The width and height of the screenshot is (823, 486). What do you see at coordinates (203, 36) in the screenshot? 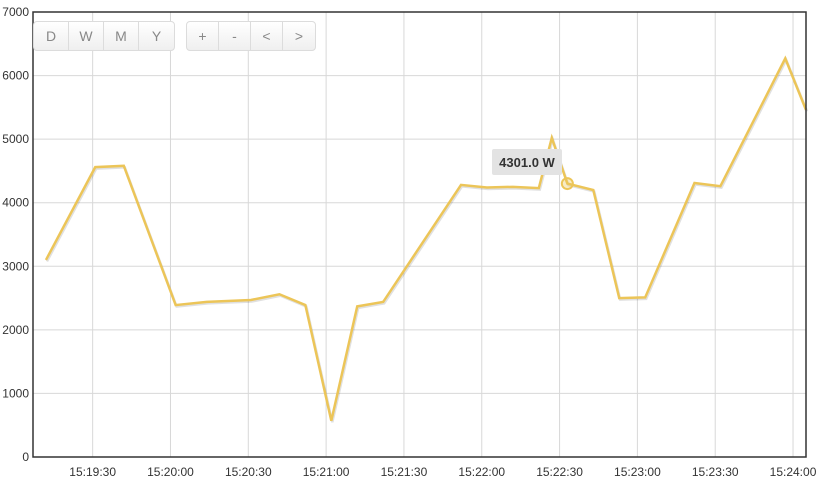
I see `zoom-in-button: +` at bounding box center [203, 36].